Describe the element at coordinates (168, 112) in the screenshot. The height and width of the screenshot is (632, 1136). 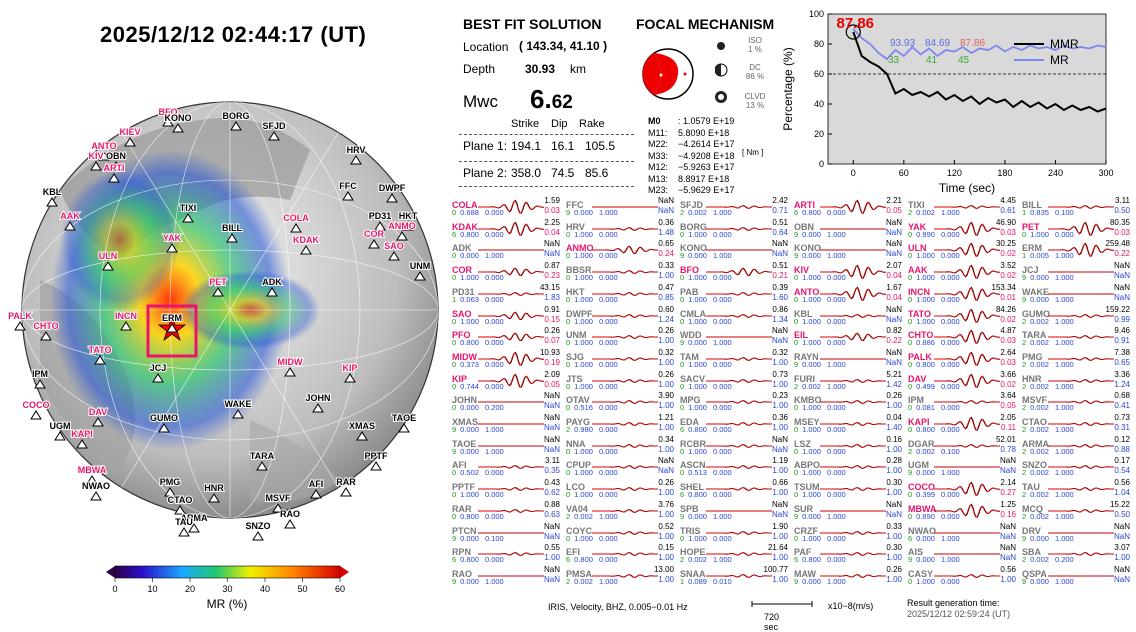
I see `station-label: BFO` at that location.